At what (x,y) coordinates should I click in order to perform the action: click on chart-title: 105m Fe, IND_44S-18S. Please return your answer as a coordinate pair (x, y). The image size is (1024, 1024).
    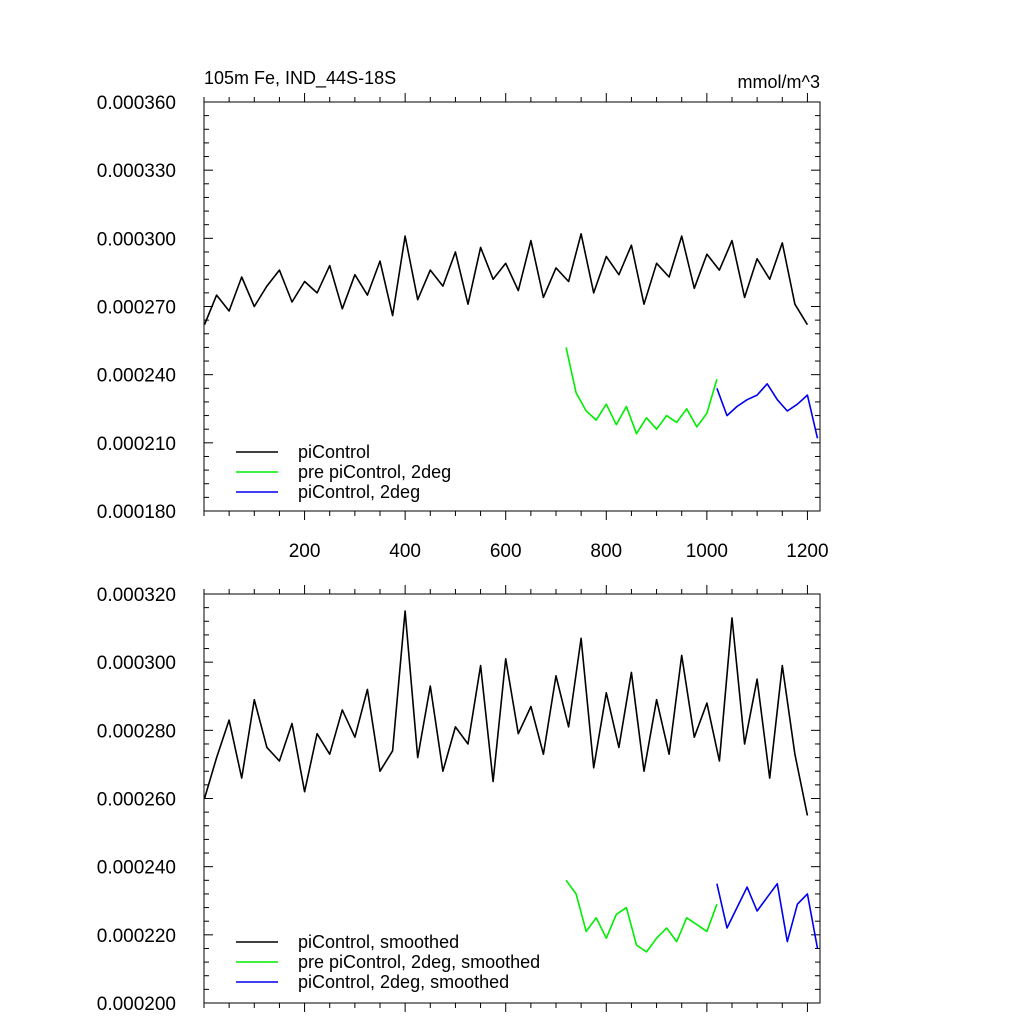
    Looking at the image, I should click on (300, 78).